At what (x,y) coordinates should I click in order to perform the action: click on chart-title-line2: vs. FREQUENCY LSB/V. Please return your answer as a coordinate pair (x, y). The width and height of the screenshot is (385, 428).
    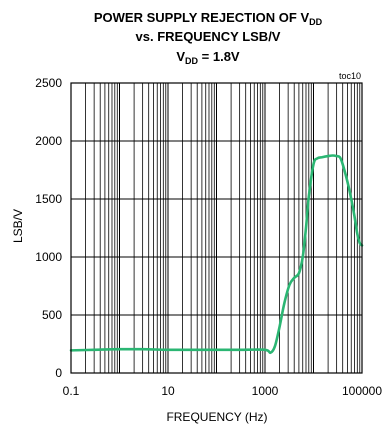
    Looking at the image, I should click on (208, 36).